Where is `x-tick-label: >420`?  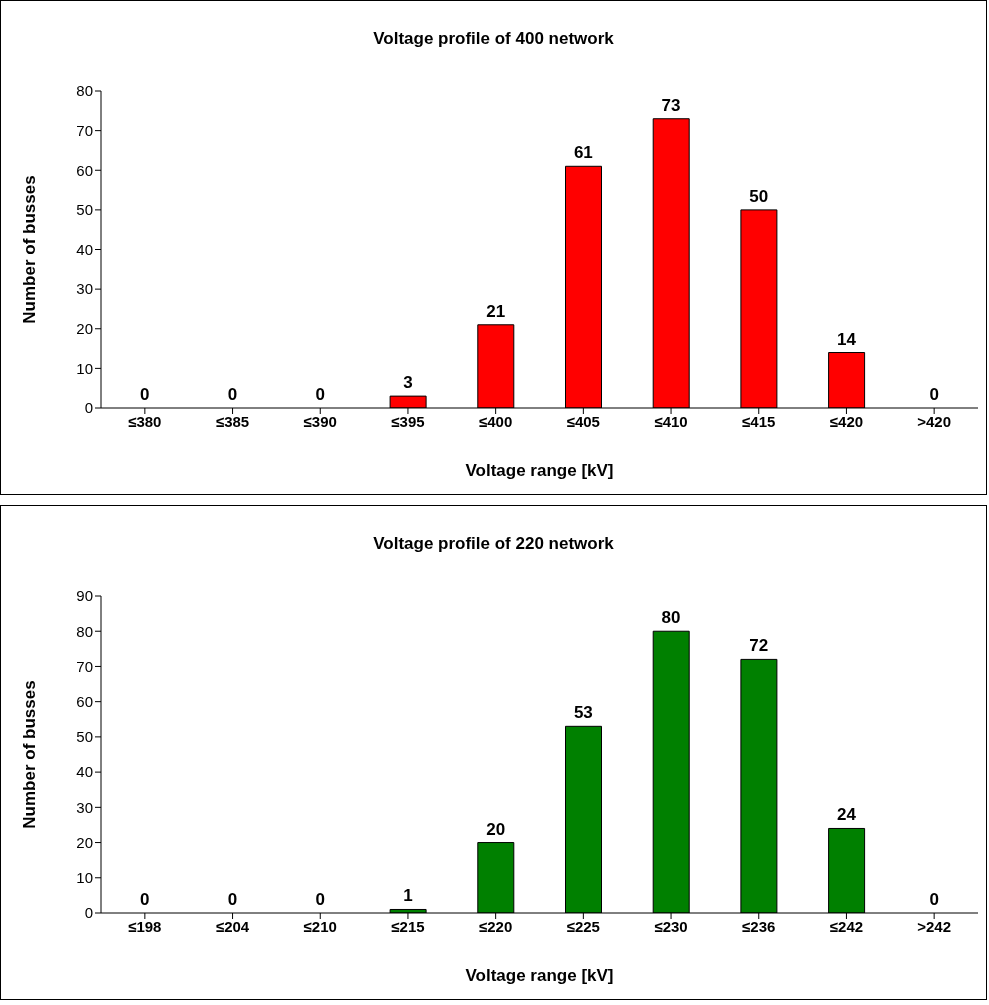
x-tick-label: >420 is located at coordinates (934, 421).